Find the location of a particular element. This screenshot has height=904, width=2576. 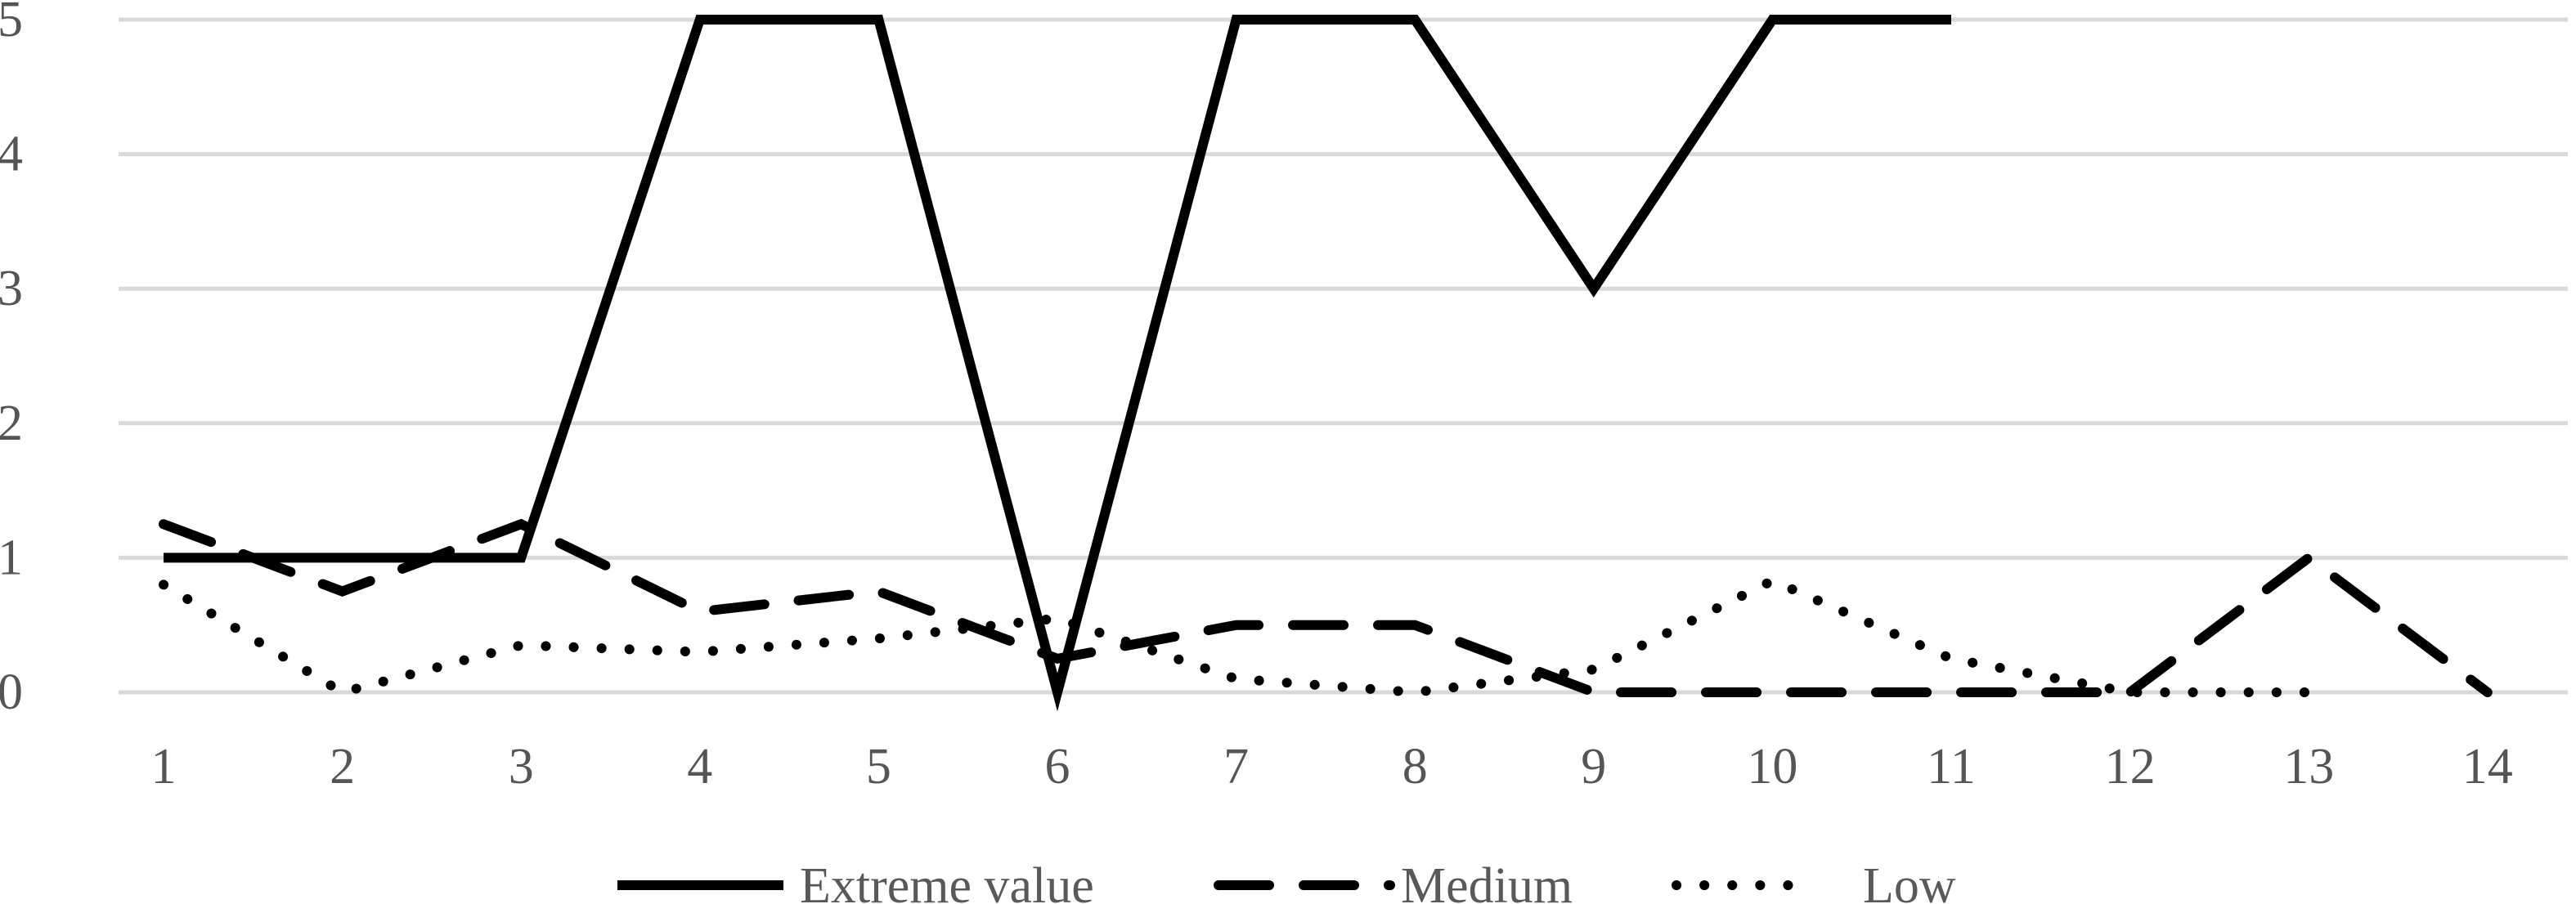

x-tick-label: 2 is located at coordinates (342, 766).